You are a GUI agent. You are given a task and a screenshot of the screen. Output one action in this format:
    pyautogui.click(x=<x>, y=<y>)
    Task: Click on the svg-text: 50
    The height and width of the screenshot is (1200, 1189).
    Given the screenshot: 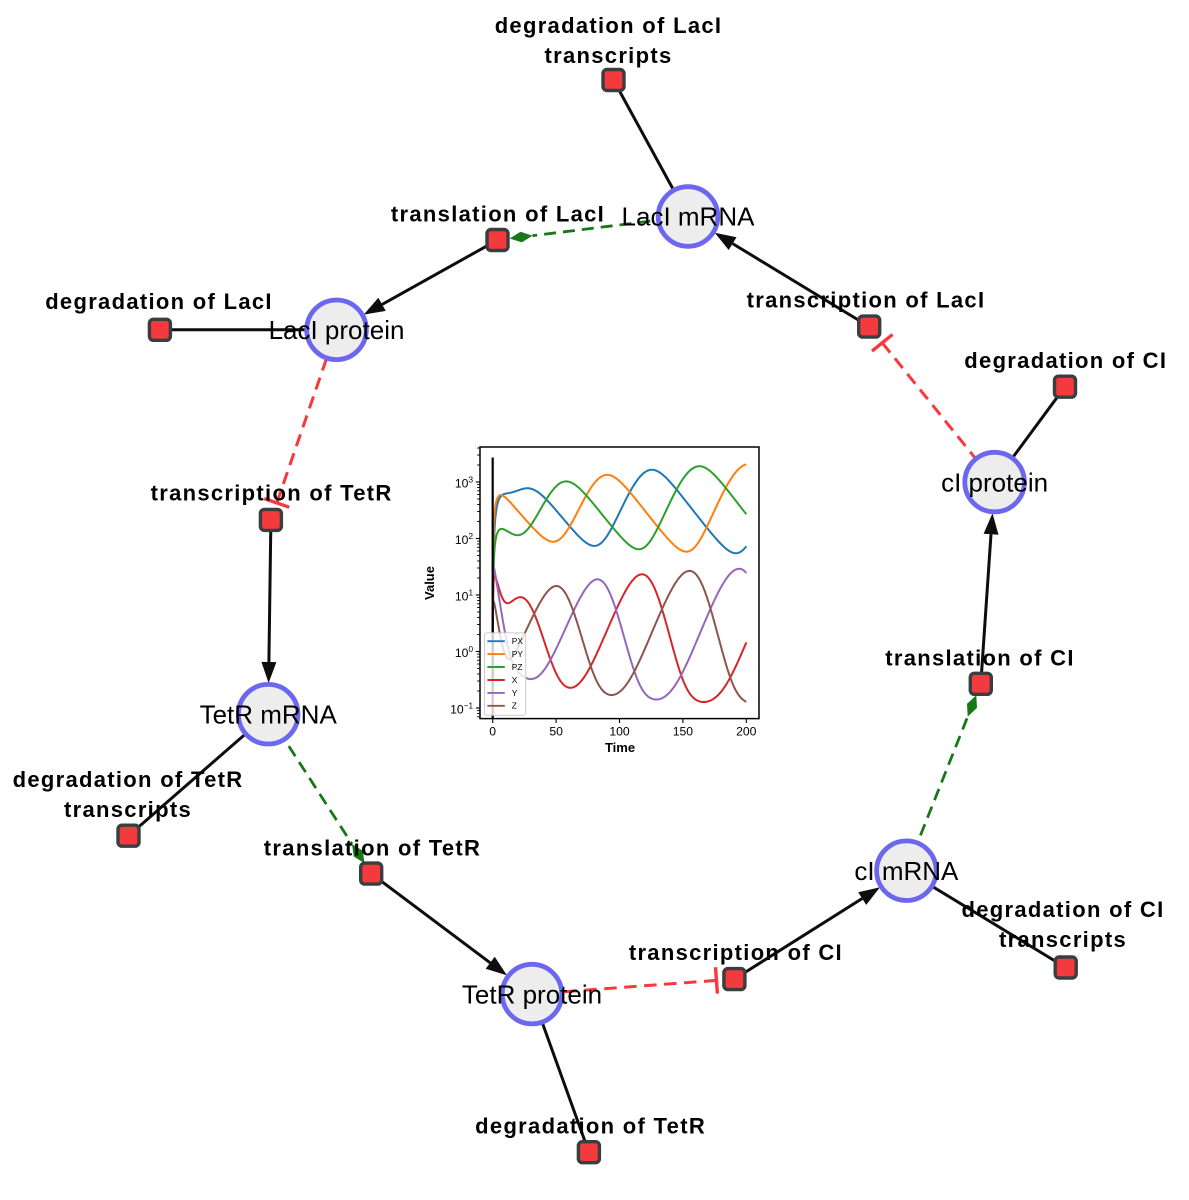 What is the action you would take?
    pyautogui.click(x=556, y=732)
    